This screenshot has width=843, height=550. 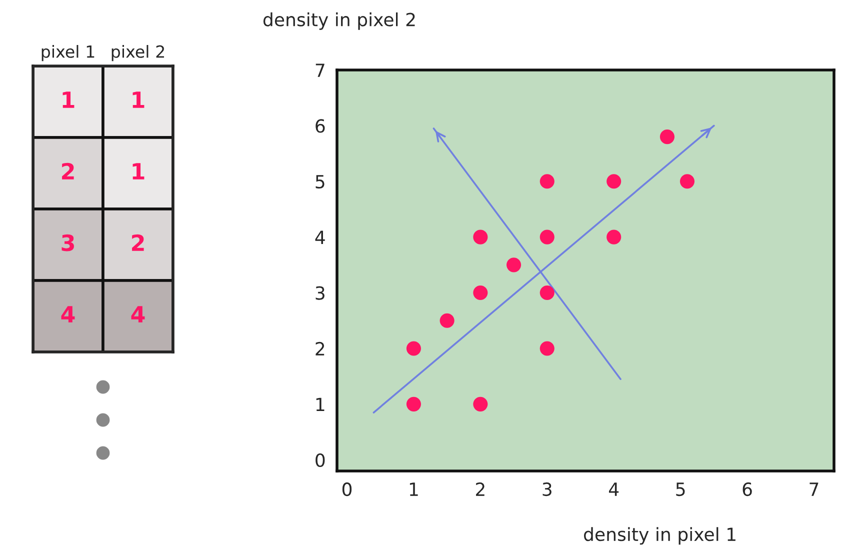 What do you see at coordinates (320, 182) in the screenshot?
I see `y-tick-label: 5` at bounding box center [320, 182].